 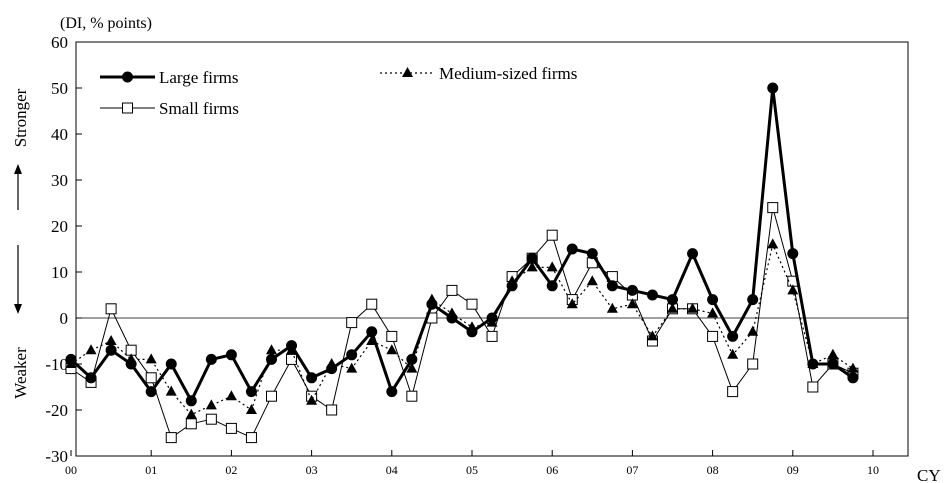 I want to click on legend-marker-large-firms, so click(x=127, y=77).